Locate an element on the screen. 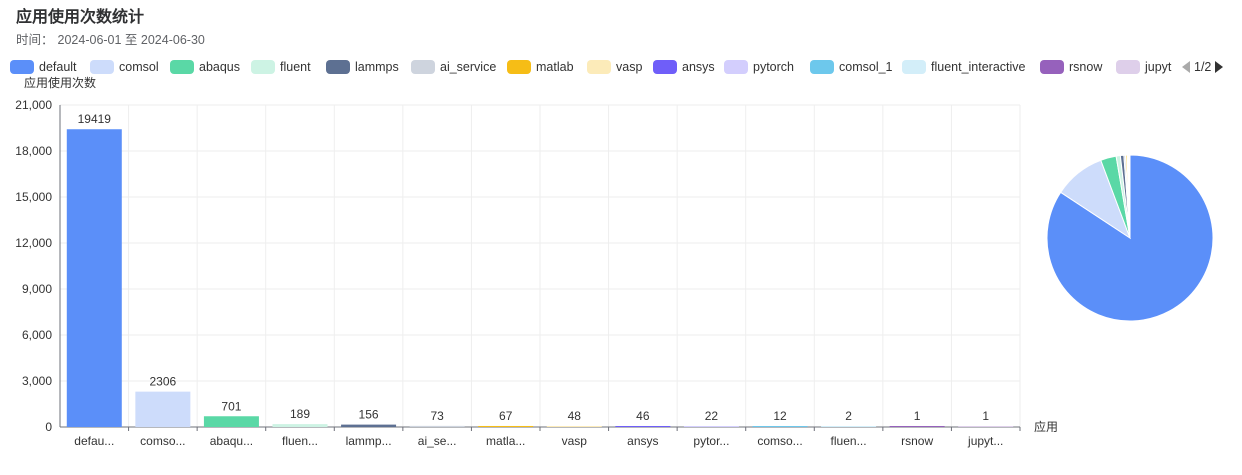 The height and width of the screenshot is (475, 1242). legend-label: comsol is located at coordinates (139, 67).